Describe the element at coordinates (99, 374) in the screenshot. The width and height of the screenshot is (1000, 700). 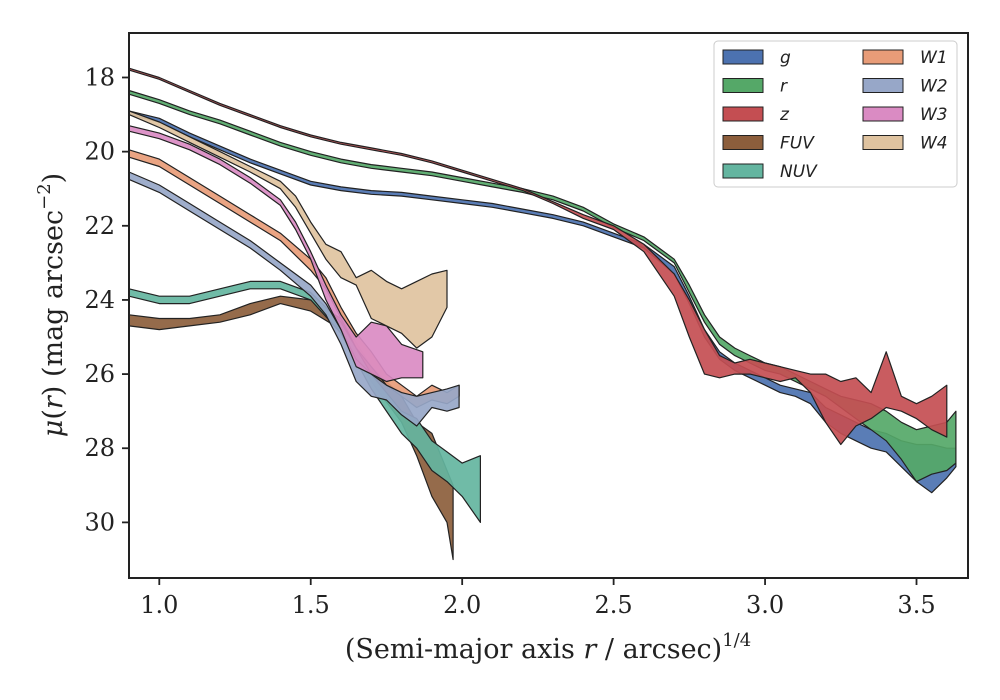
I see `y-tick-label: 26` at that location.